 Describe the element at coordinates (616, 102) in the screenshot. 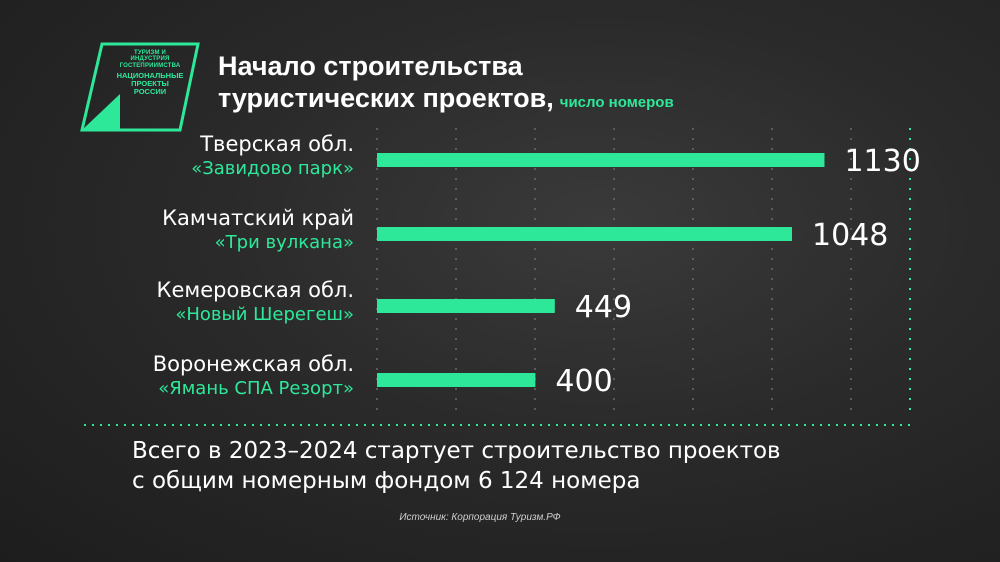

I see `chart-subtitle: число номеров` at that location.